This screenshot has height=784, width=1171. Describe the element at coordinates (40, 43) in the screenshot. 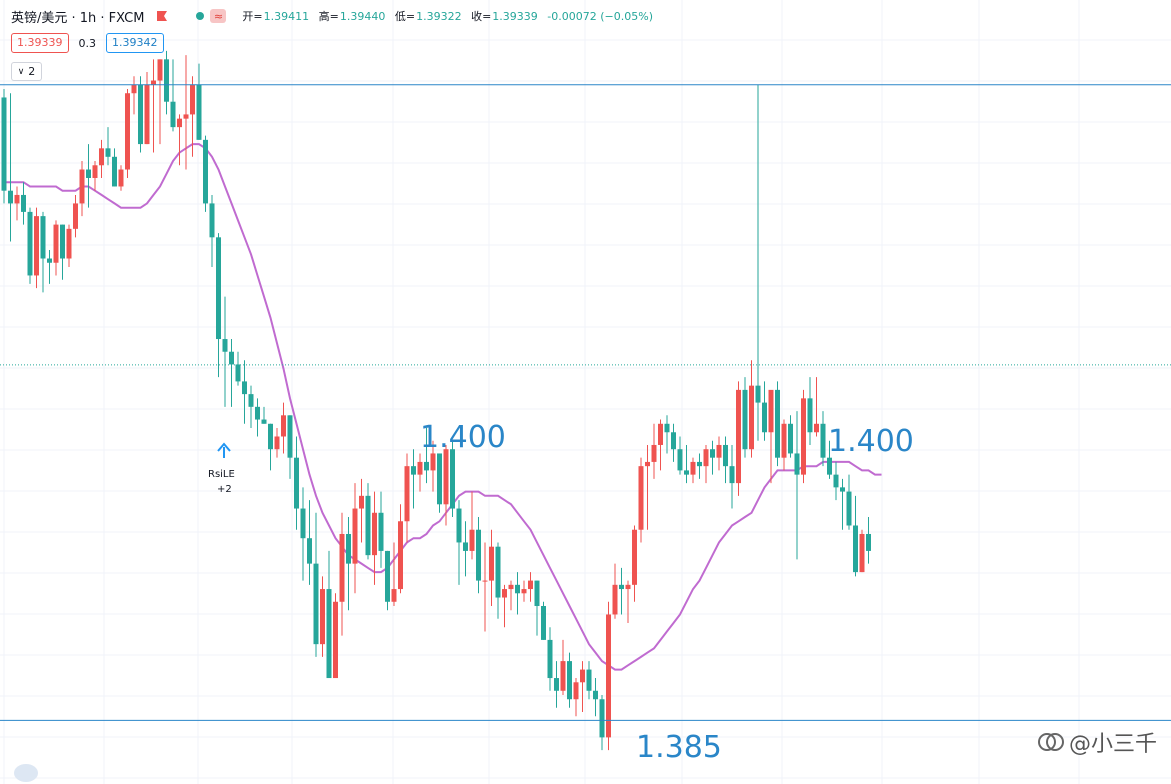

I see `sell-price-button: 1.39339` at that location.